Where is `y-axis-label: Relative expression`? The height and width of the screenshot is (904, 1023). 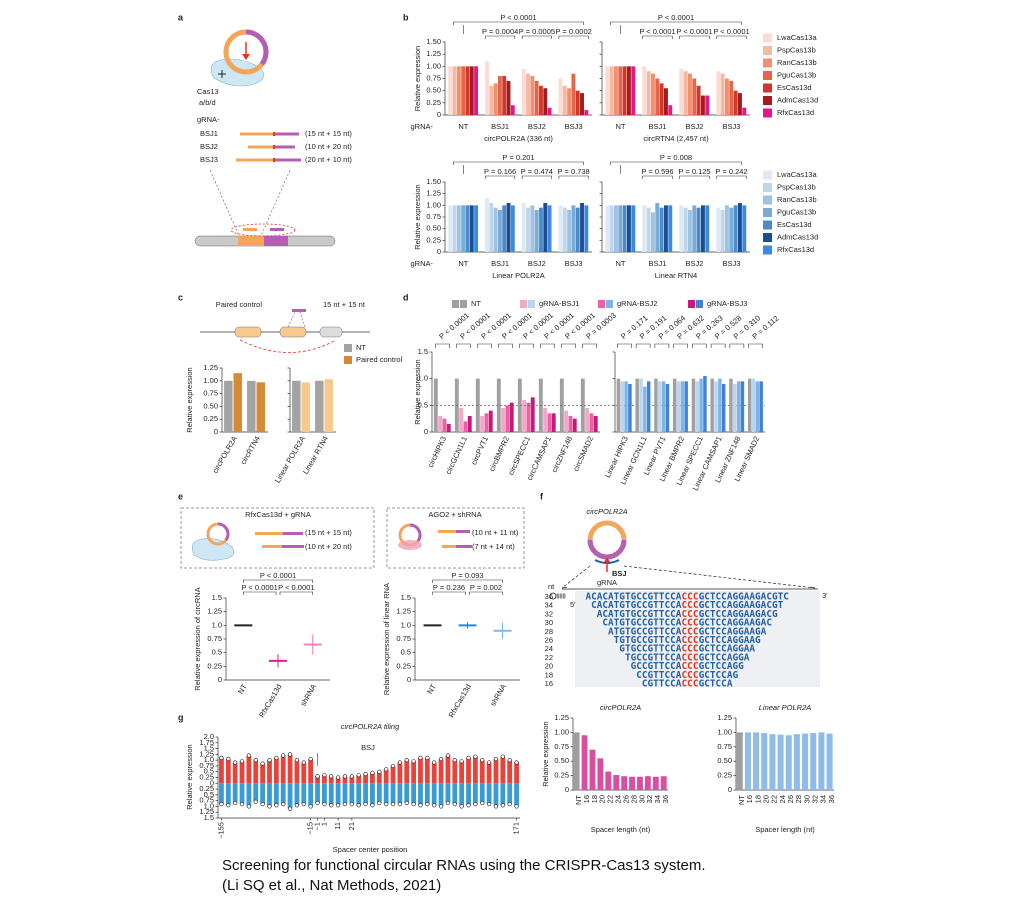
y-axis-label: Relative expression is located at coordinates (545, 753).